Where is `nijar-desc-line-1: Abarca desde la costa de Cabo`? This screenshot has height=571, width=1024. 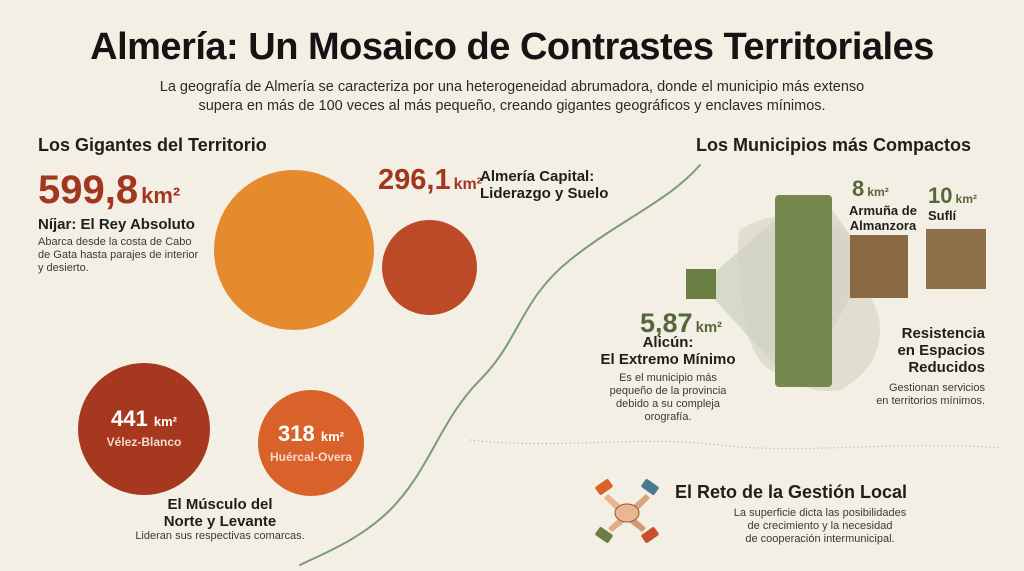
nijar-desc-line-1: Abarca desde la costa de Cabo is located at coordinates (115, 242).